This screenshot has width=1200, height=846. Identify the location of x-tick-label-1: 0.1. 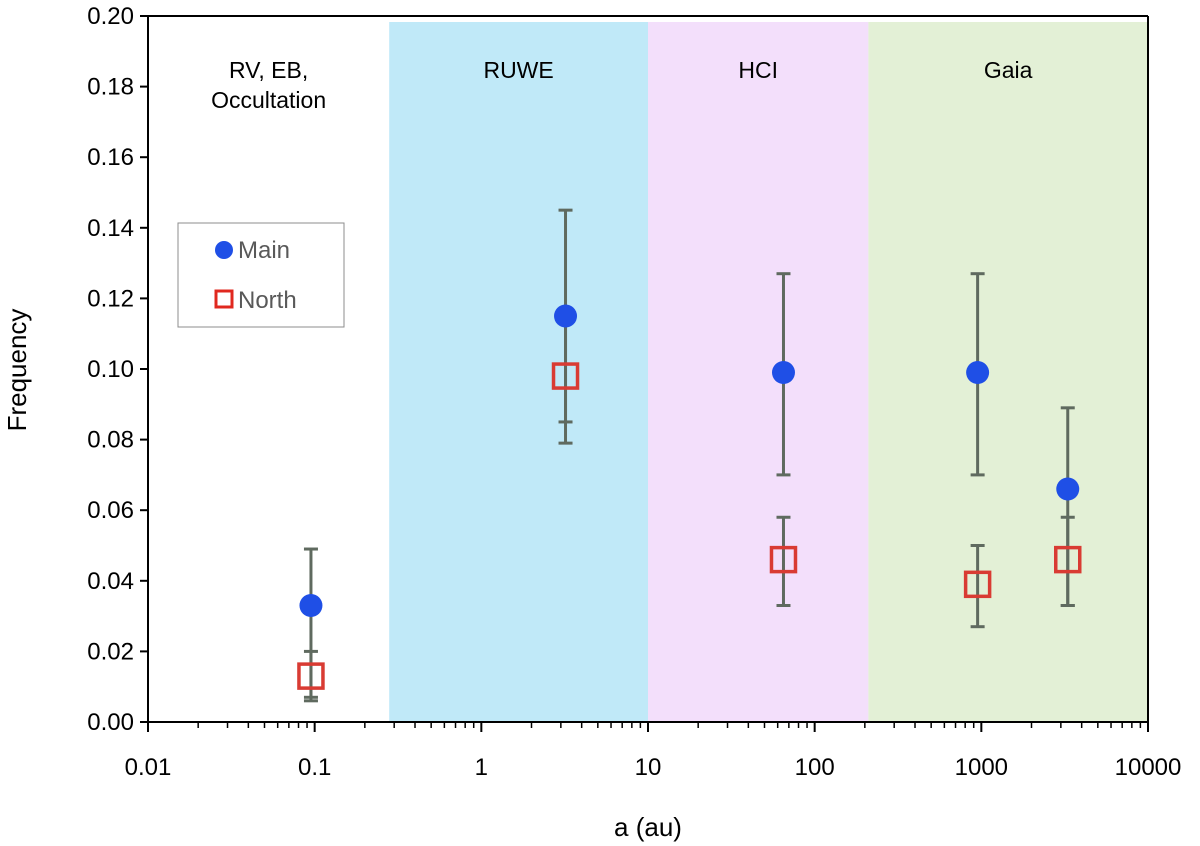
(314, 767).